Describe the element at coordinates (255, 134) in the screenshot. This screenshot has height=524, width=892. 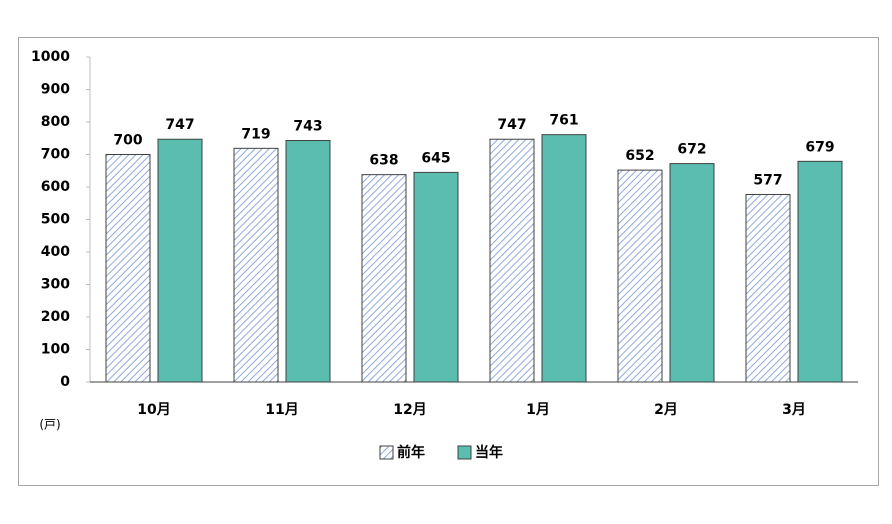
I see `data-label: 719` at that location.